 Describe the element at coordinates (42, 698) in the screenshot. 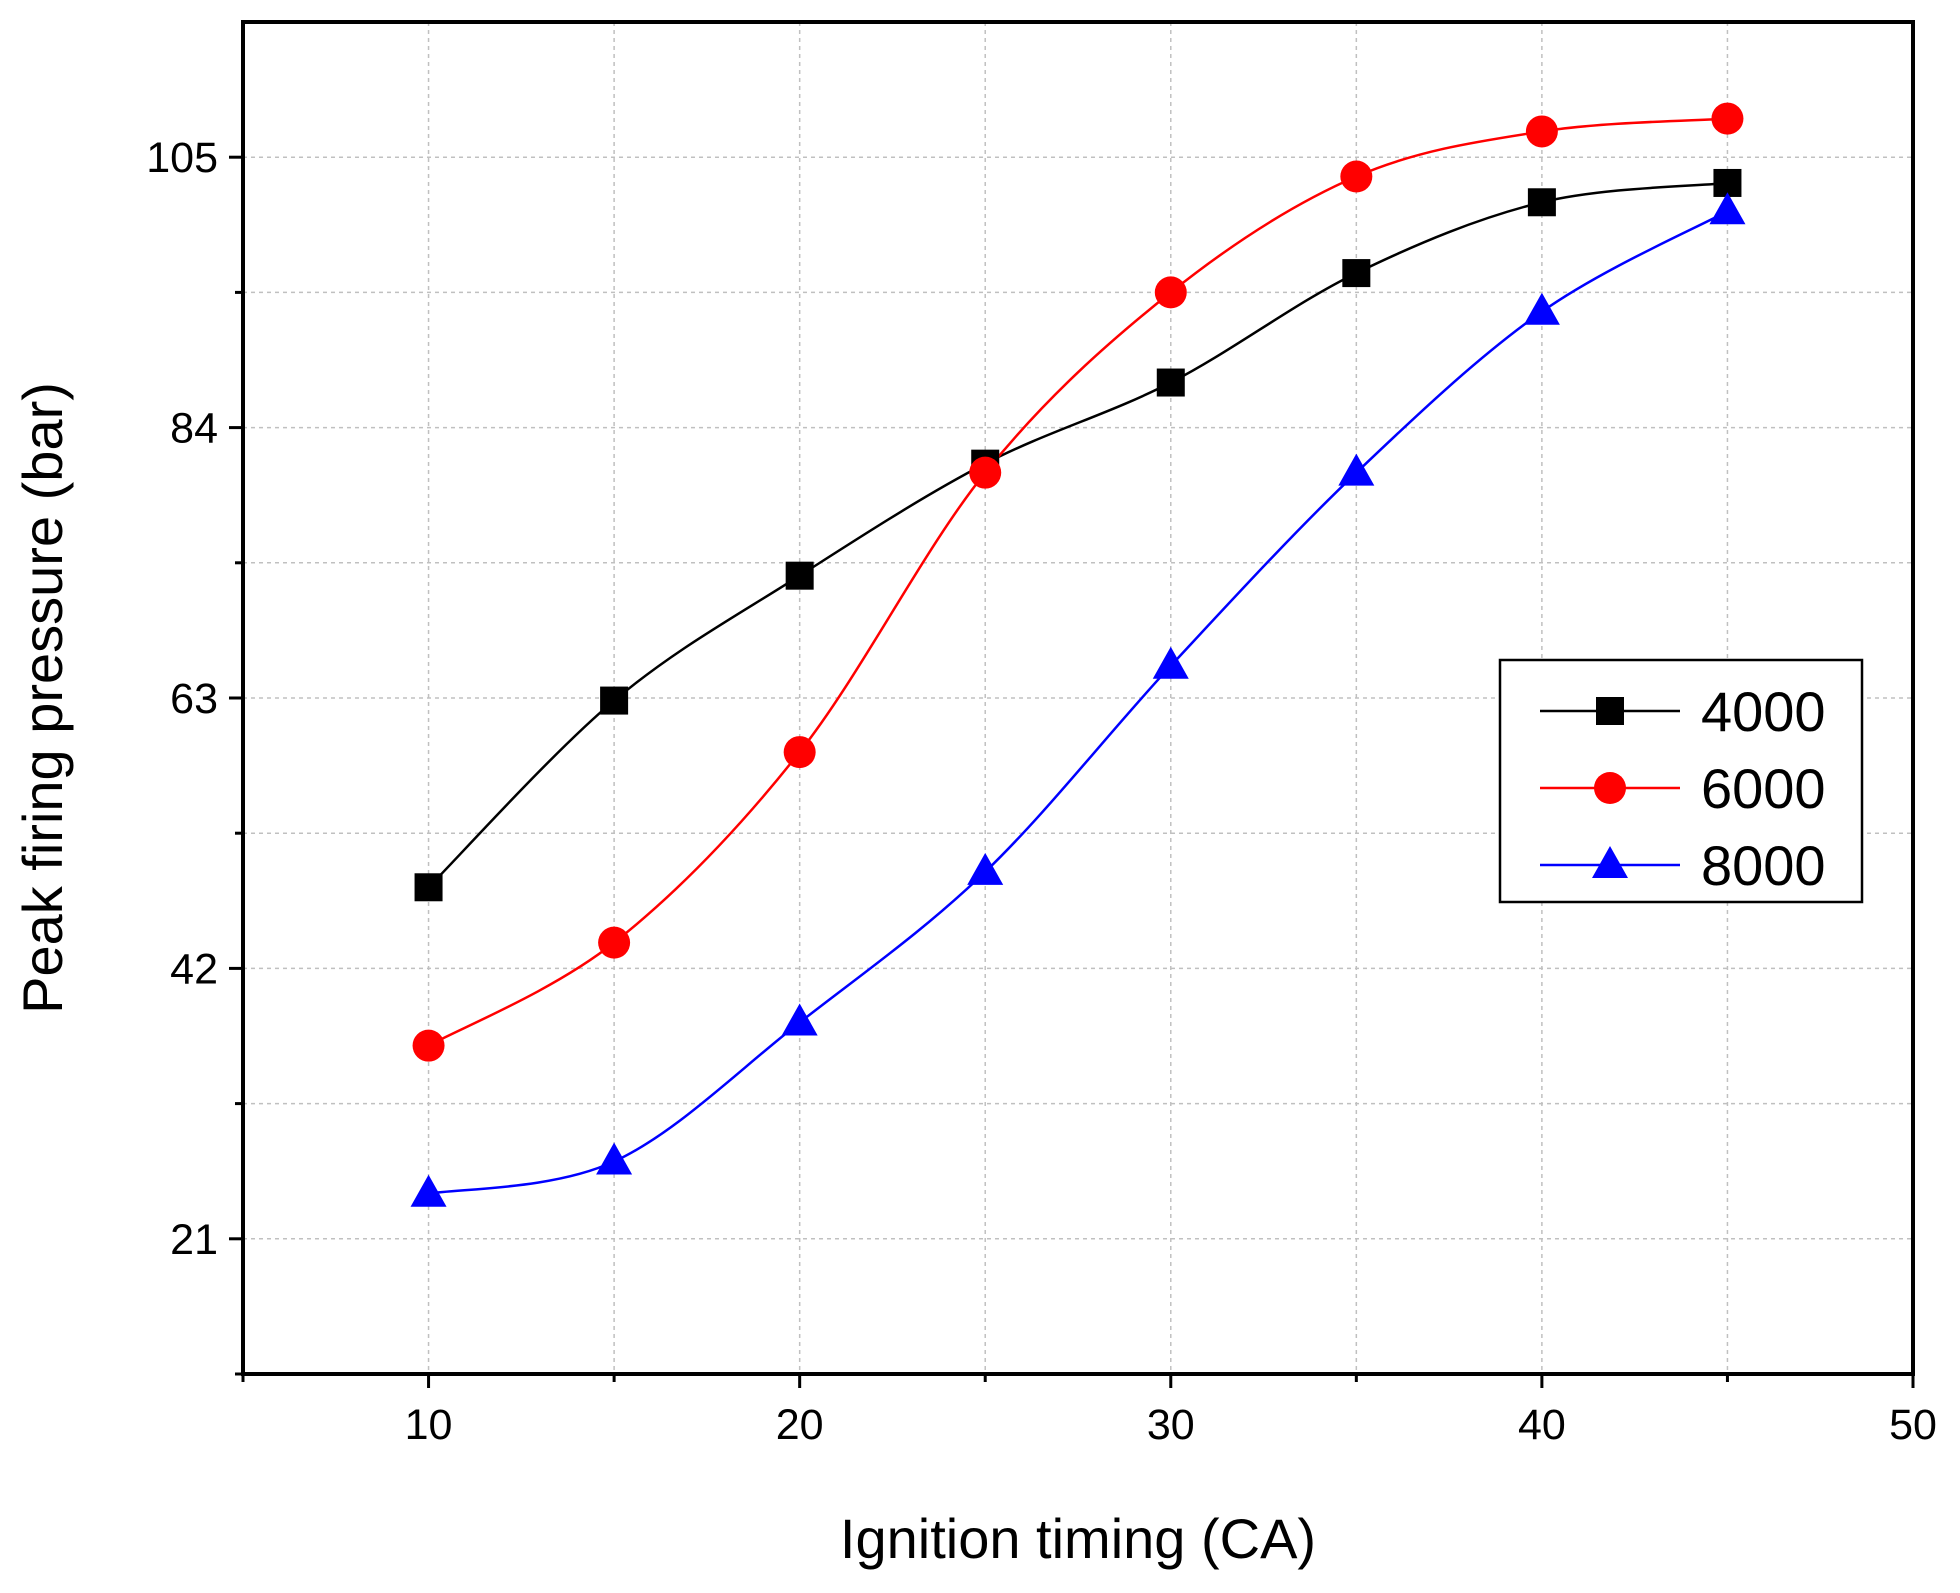

I see `y-axis-title: Peak firing pressure (bar)` at that location.